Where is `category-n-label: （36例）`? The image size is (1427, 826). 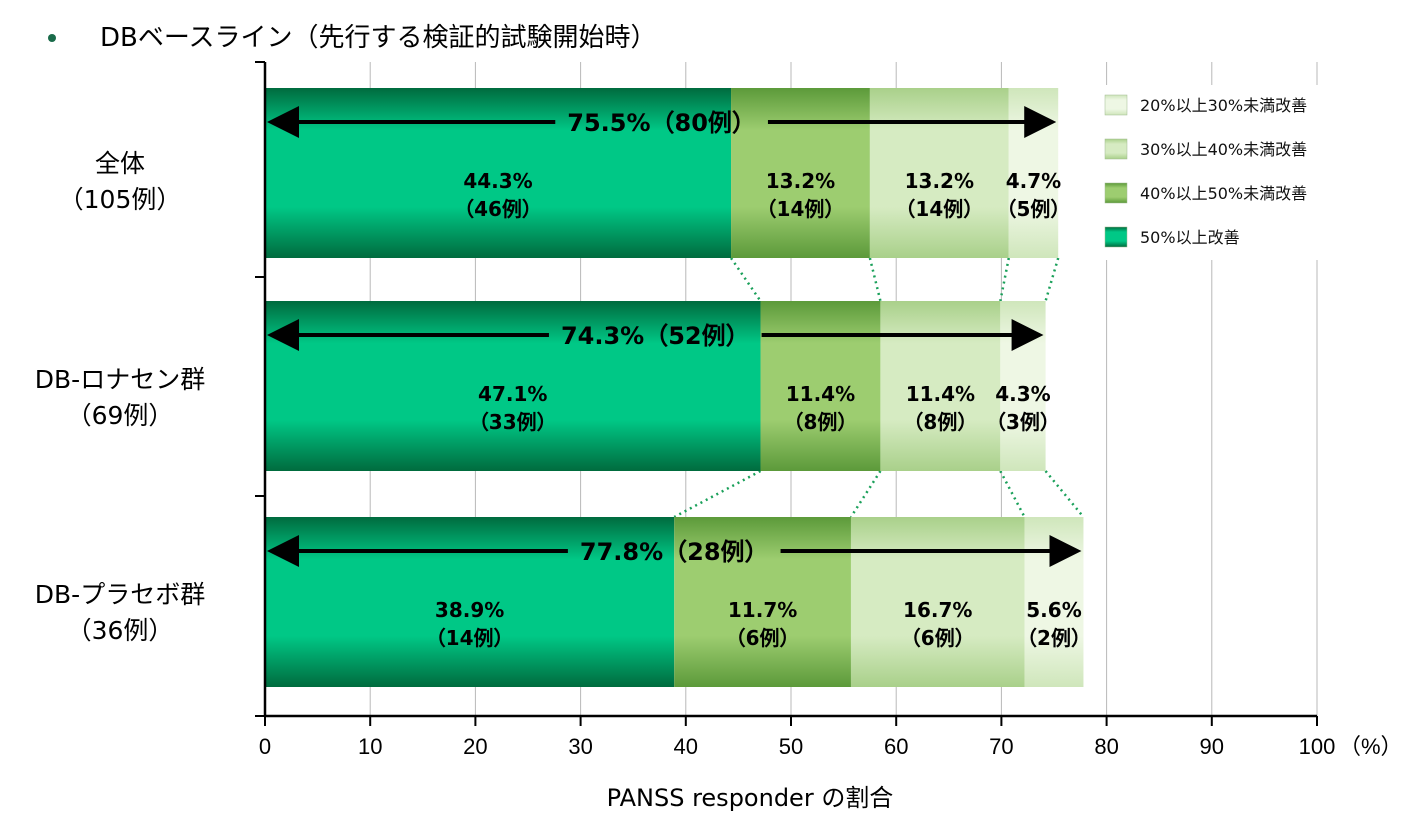 category-n-label: （36例） is located at coordinates (120, 630).